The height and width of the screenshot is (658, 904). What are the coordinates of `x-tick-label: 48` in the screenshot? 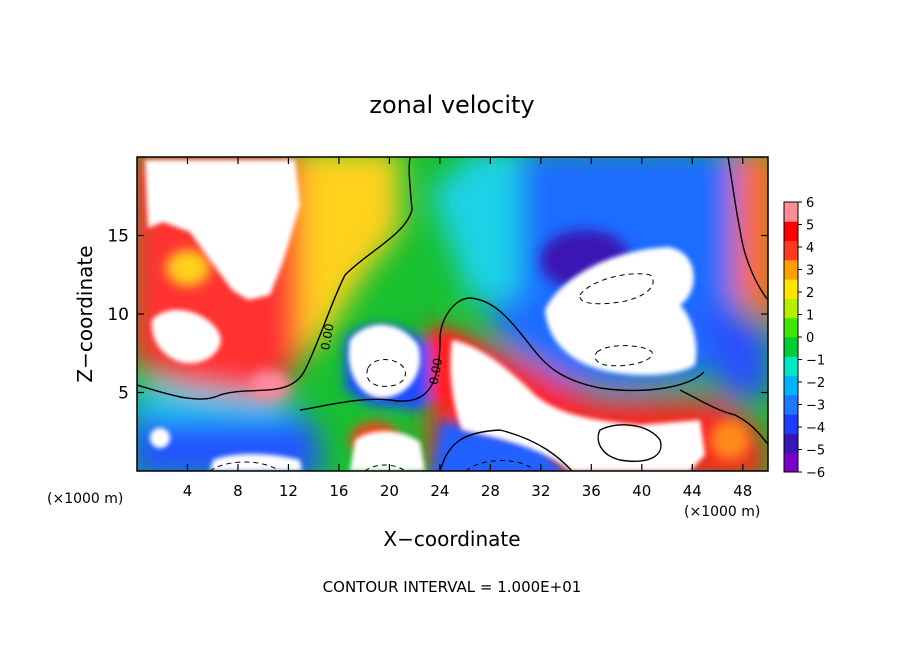 It's located at (742, 491).